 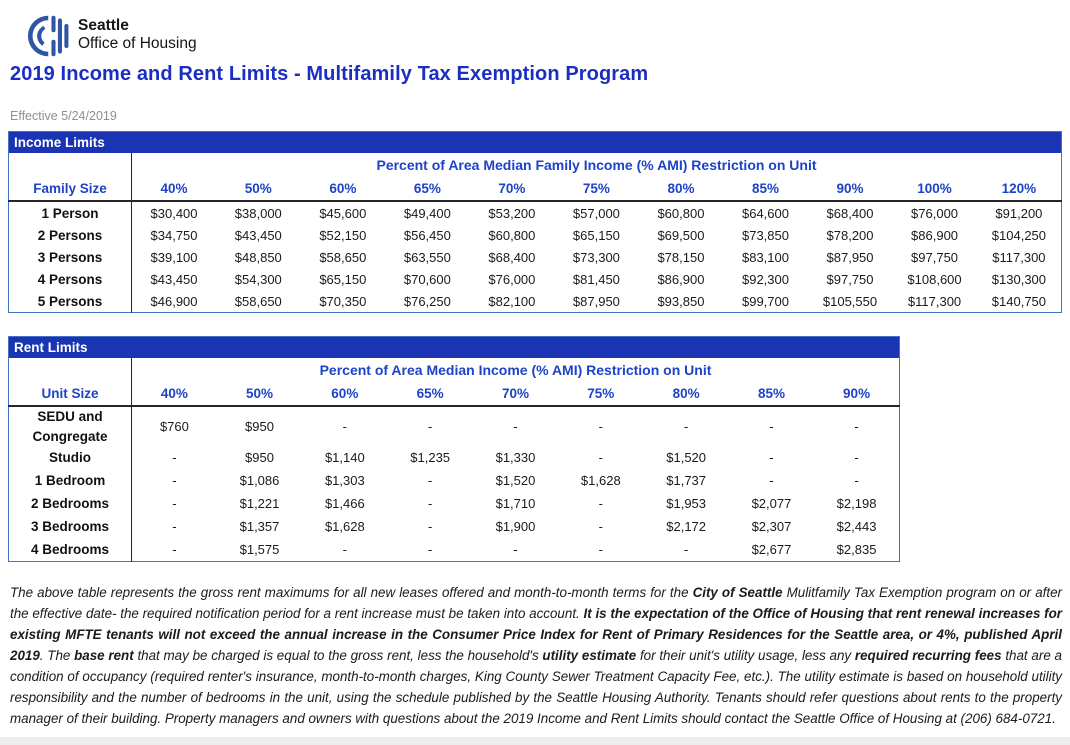 I want to click on value-cell: $68,400, so click(x=850, y=213).